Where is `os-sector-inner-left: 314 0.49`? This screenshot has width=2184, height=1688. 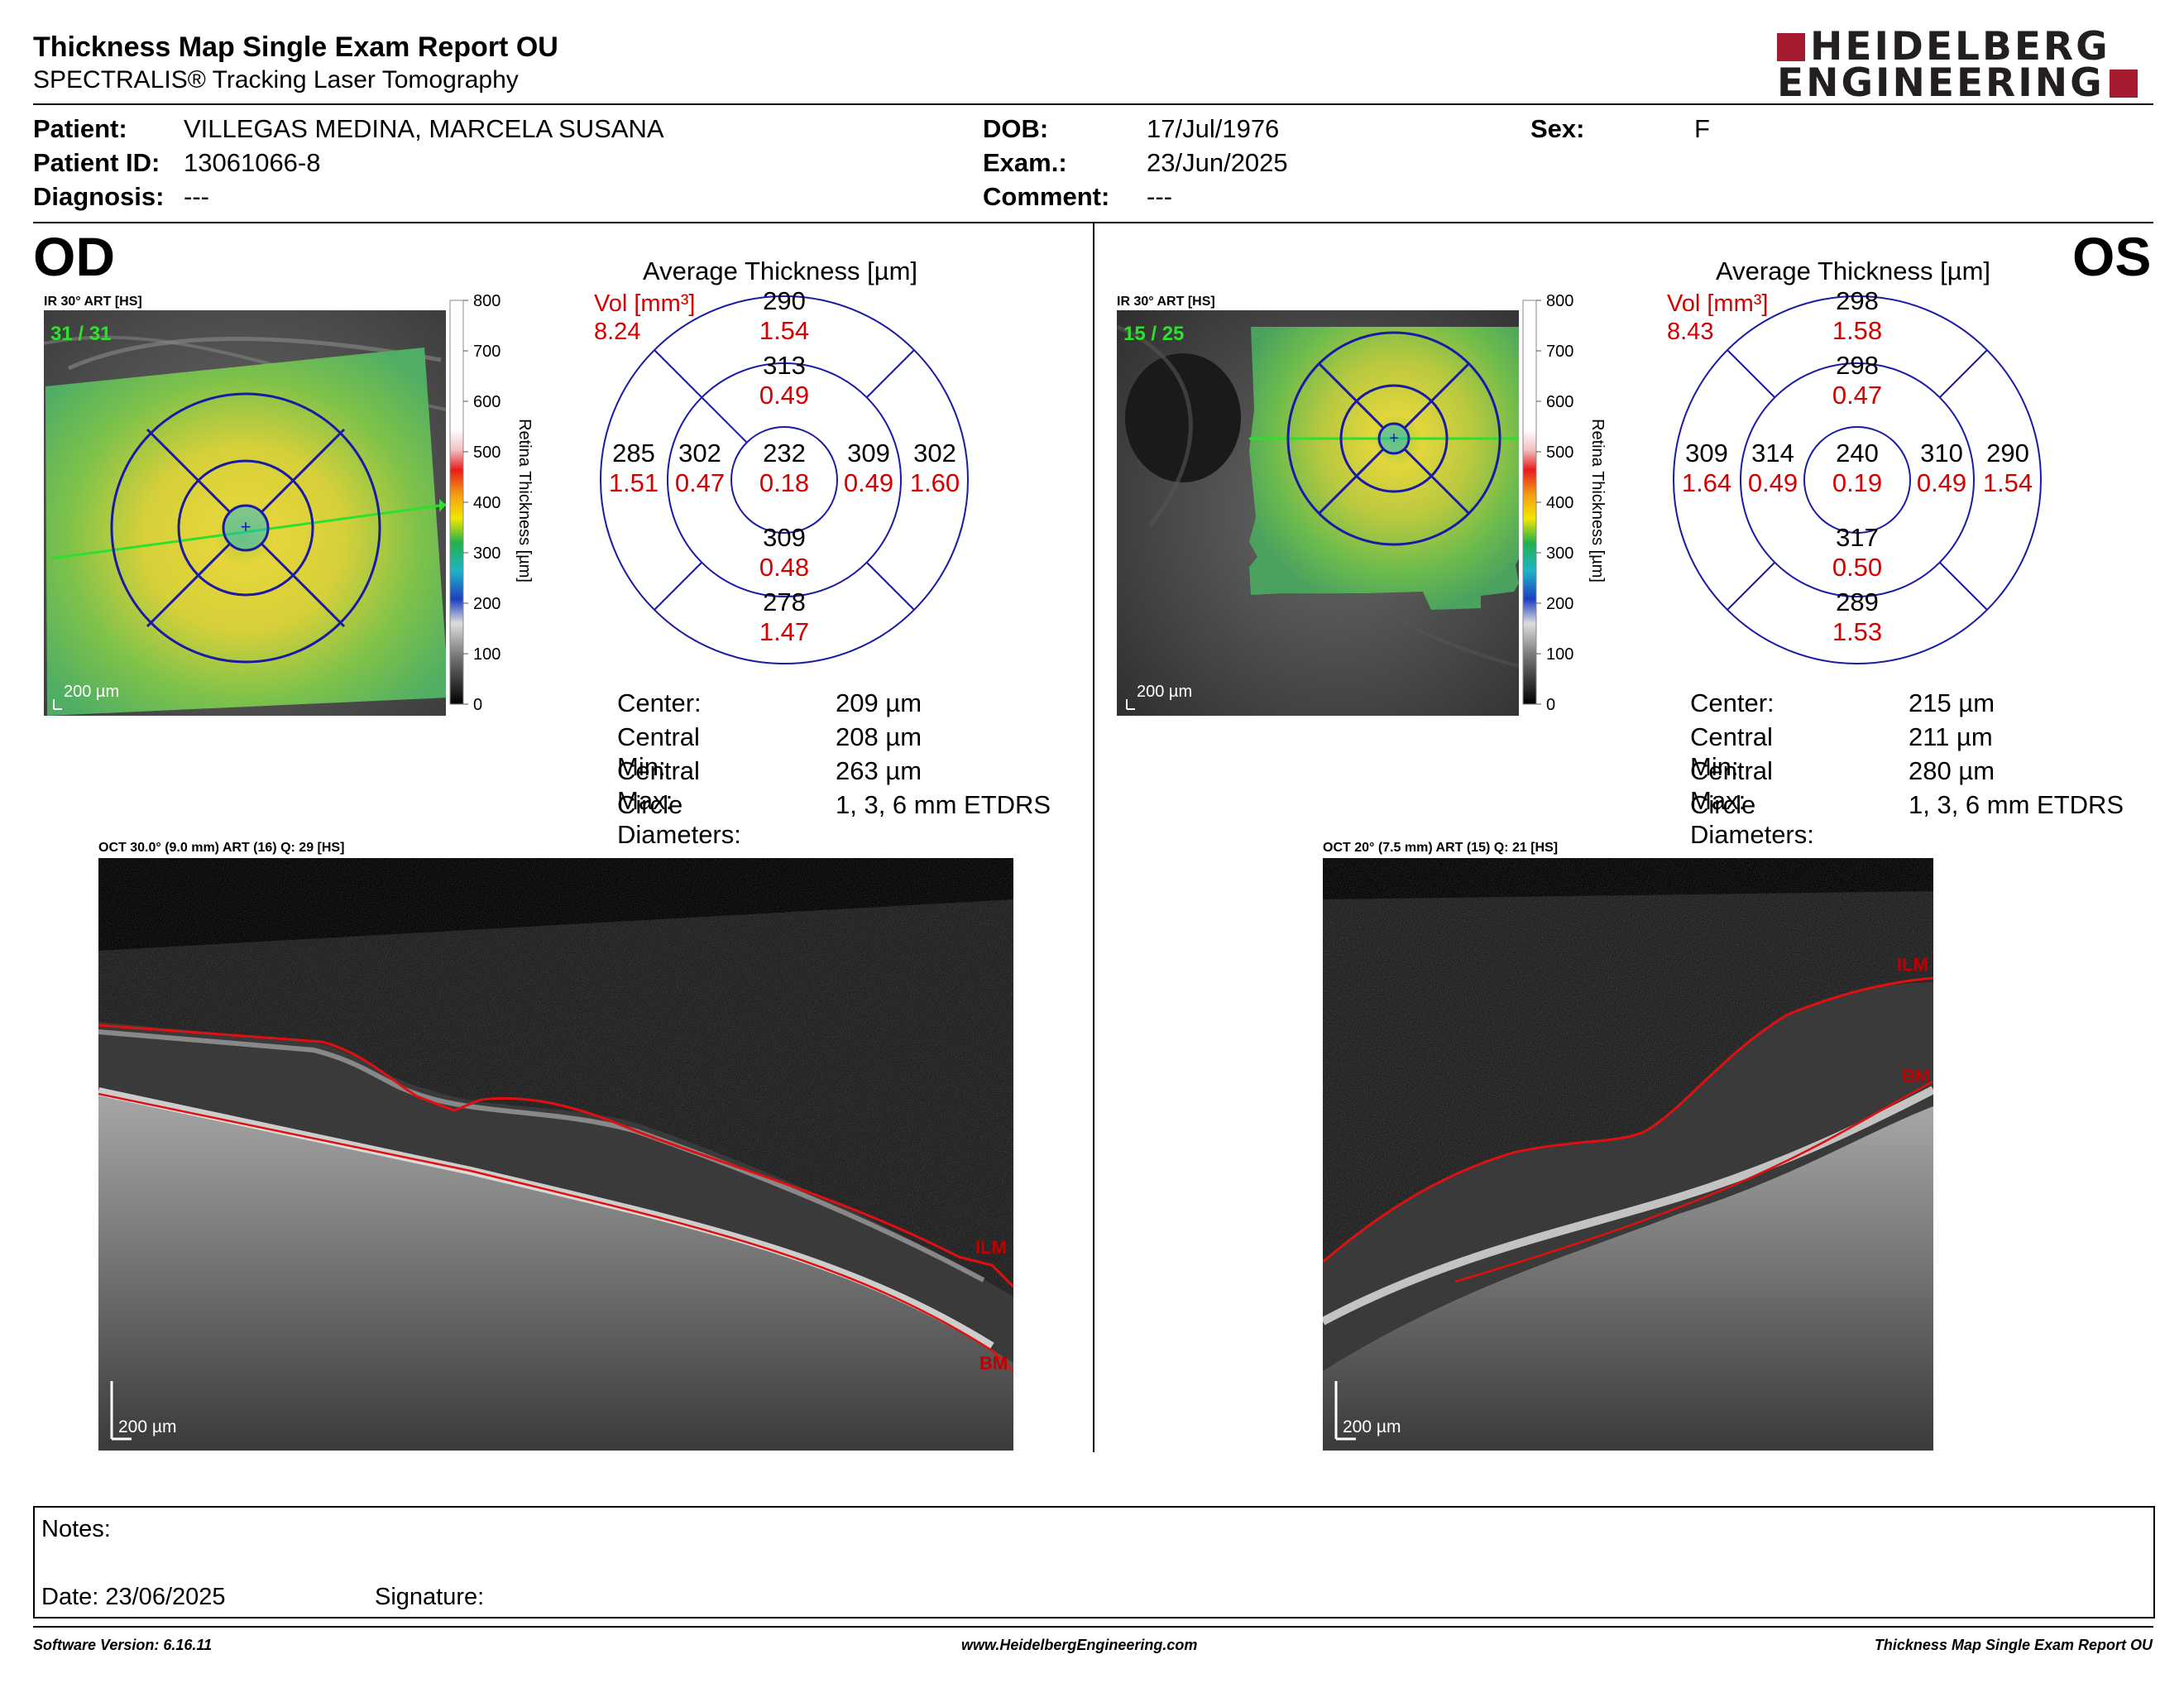
os-sector-inner-left: 314 0.49 is located at coordinates (1772, 468).